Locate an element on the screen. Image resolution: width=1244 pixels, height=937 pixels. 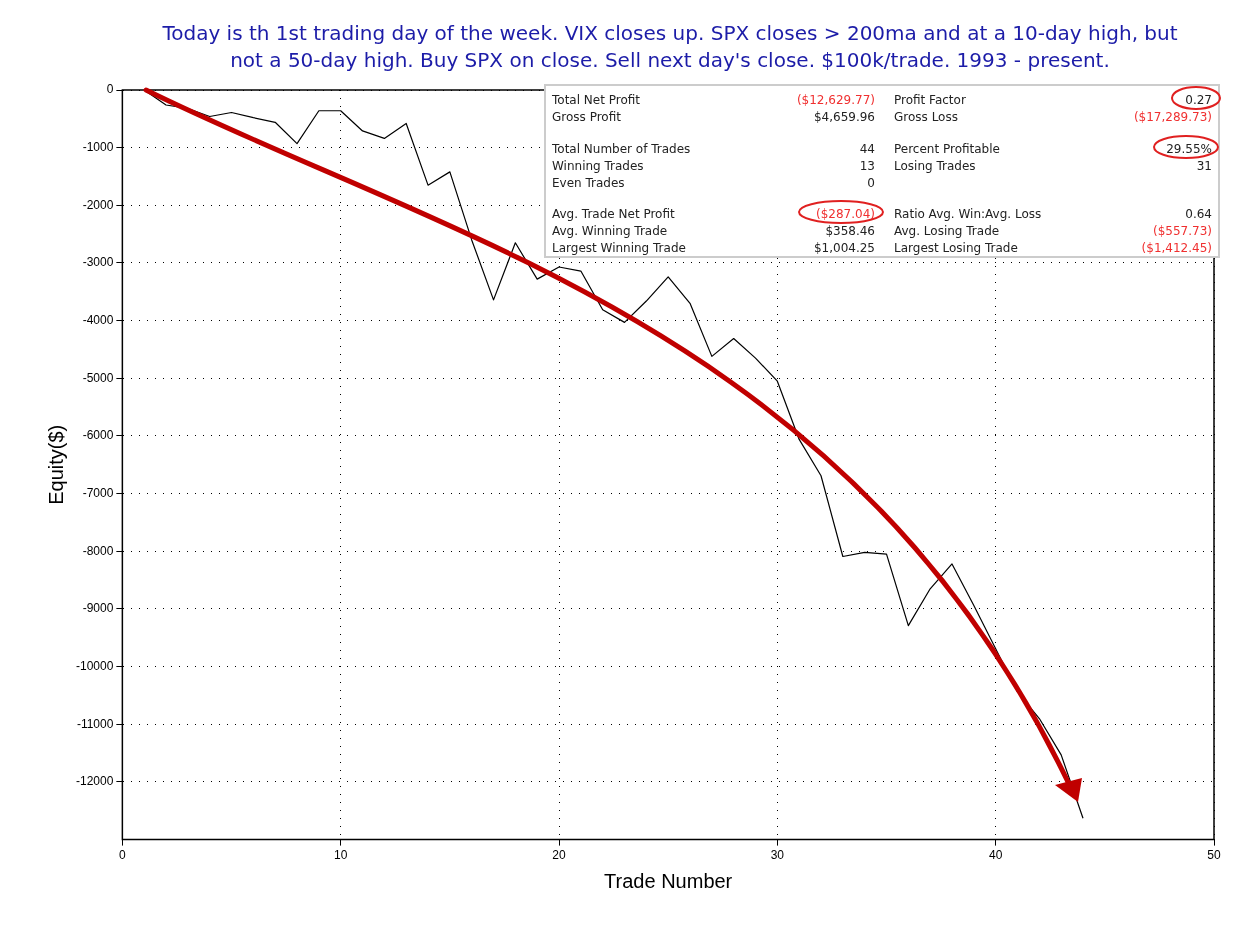
annotation: Largest Winning Trade is located at coordinates (619, 248).